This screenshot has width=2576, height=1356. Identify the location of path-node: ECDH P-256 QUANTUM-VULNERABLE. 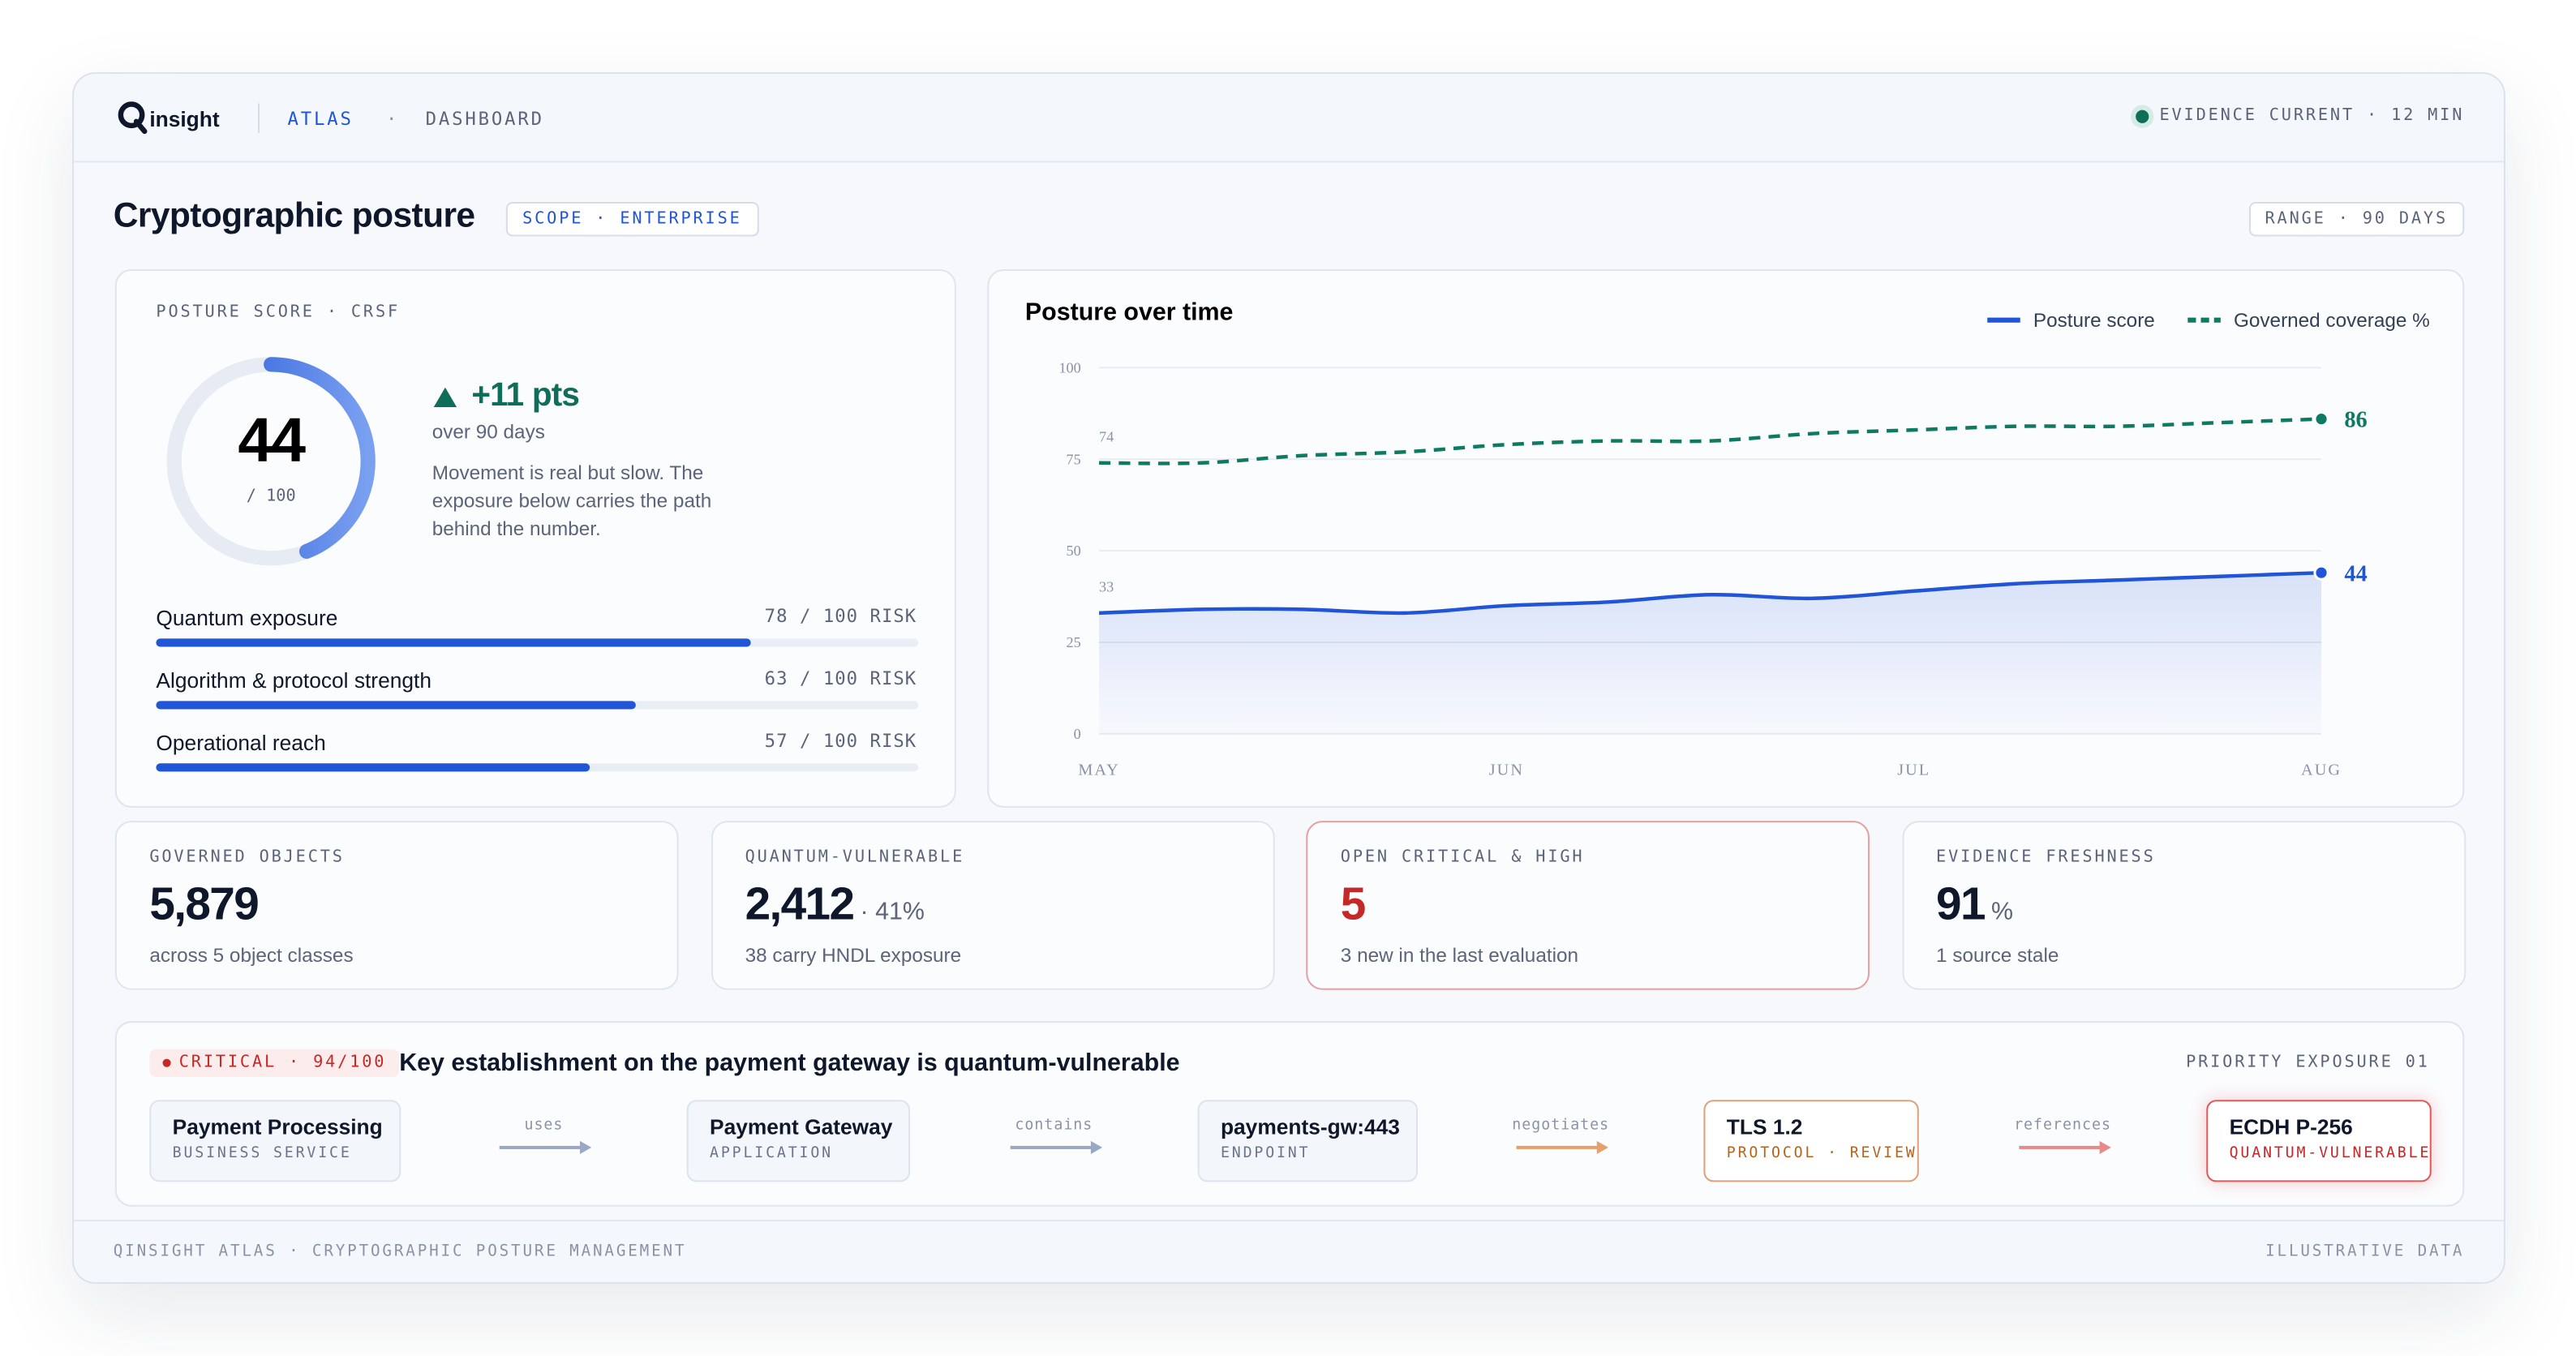
(2319, 1141).